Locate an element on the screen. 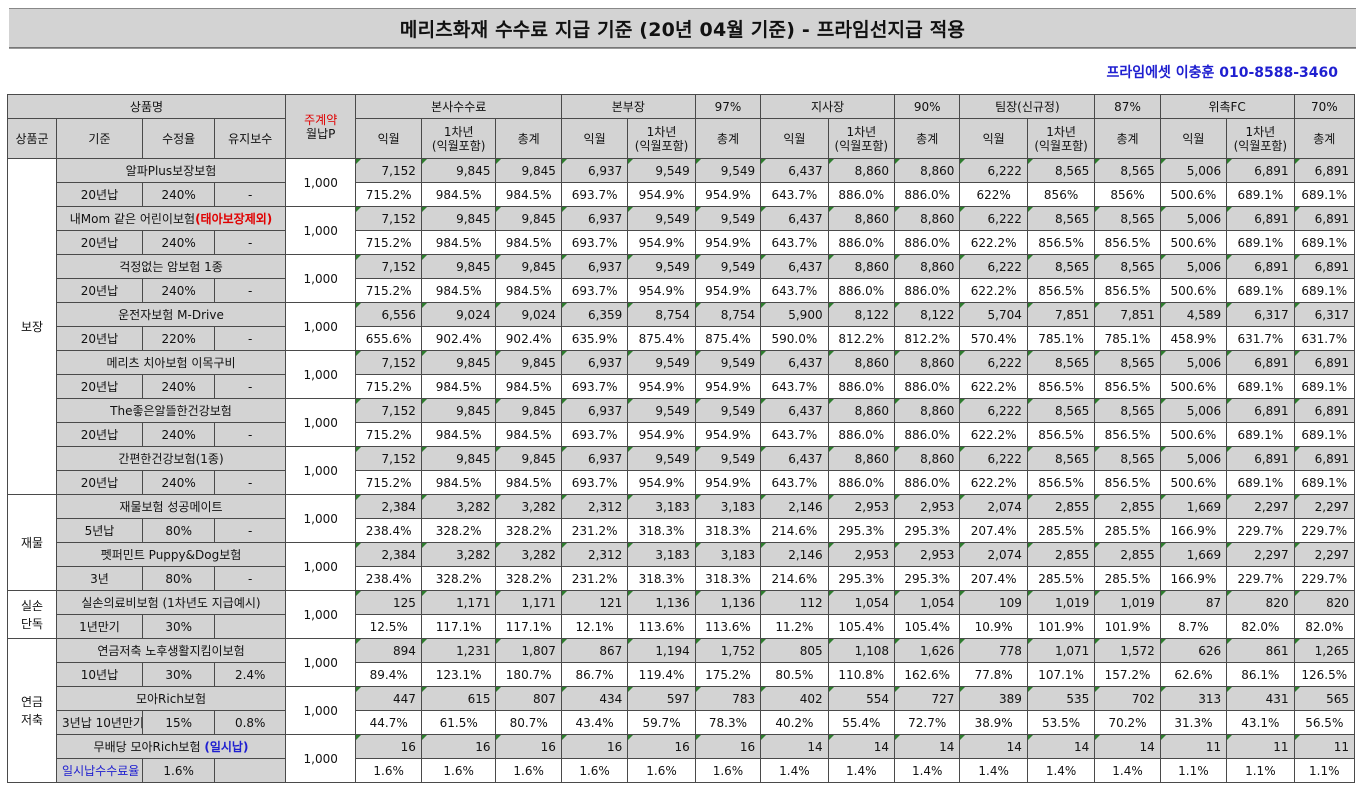 The height and width of the screenshot is (787, 1362). commission-percent: 11.2% is located at coordinates (794, 626).